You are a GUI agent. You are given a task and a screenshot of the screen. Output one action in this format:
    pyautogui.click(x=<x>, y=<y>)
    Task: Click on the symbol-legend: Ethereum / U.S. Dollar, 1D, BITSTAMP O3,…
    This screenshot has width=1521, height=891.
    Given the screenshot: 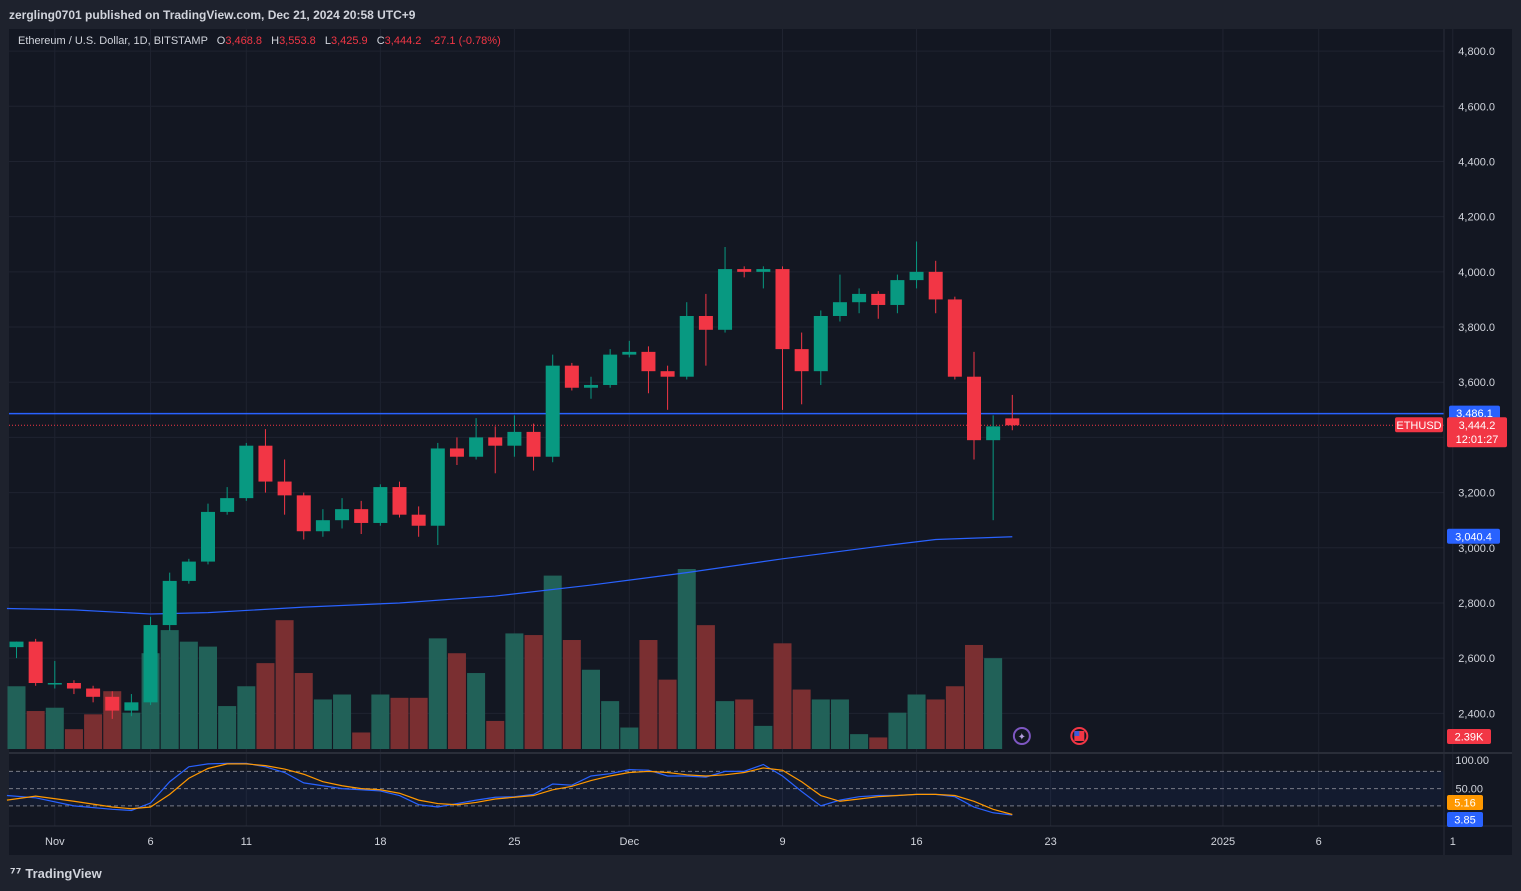 What is the action you would take?
    pyautogui.click(x=259, y=41)
    